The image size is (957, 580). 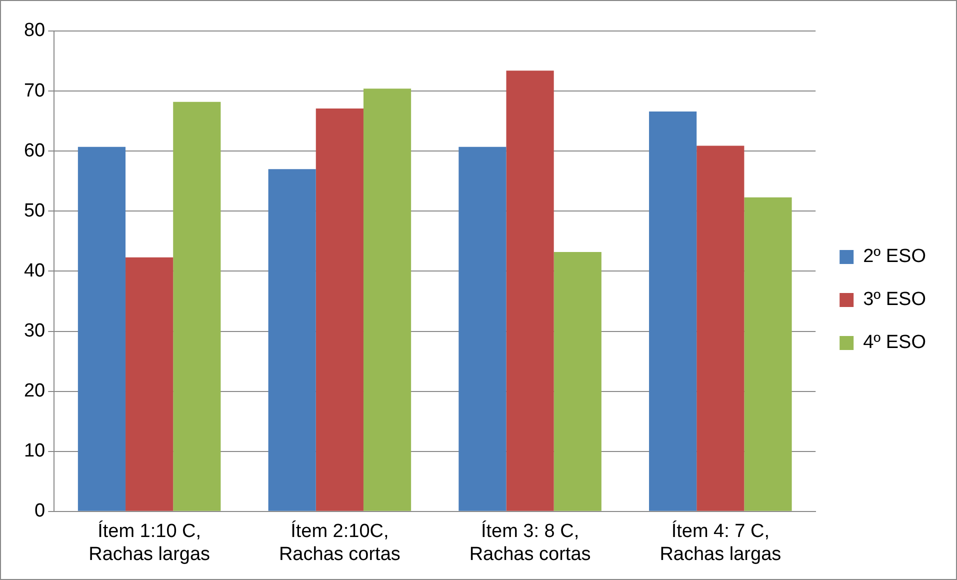 I want to click on x-tick-label: Ítem 2:10C, Rachas cortas, so click(x=339, y=542).